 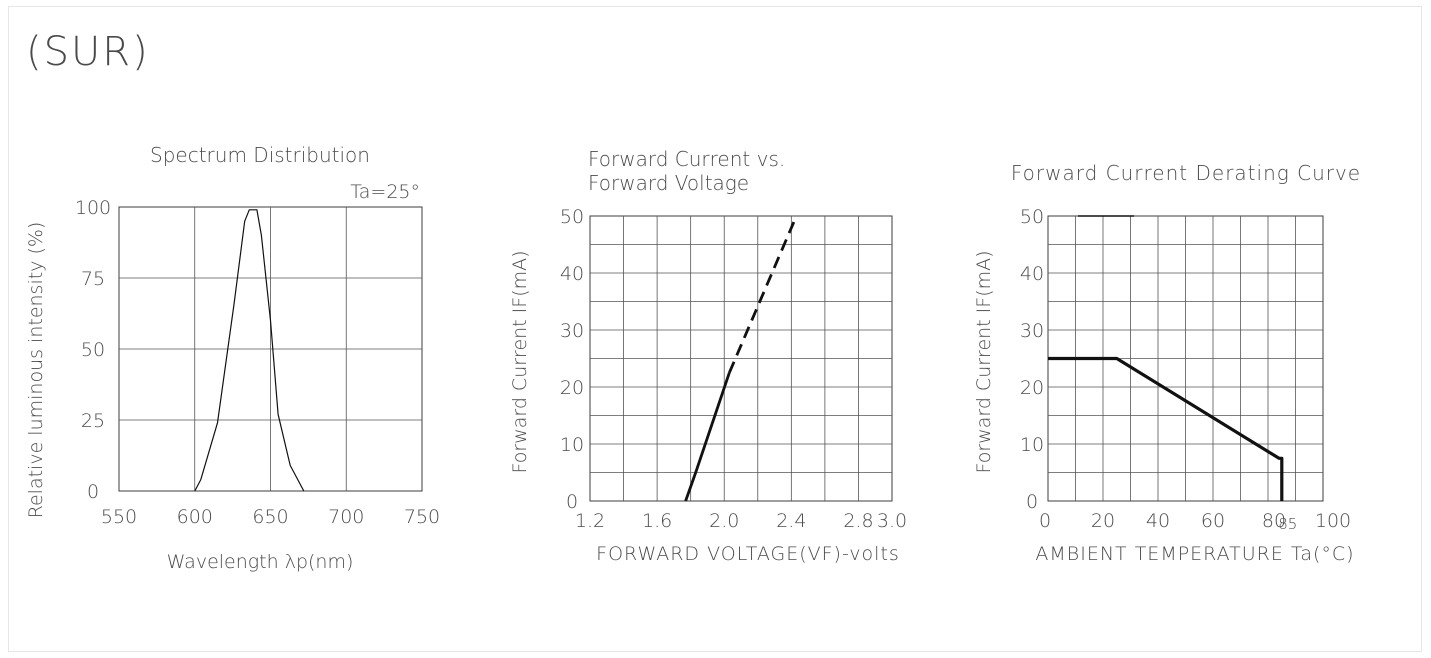 What do you see at coordinates (93, 350) in the screenshot?
I see `spectrum-y-tick-label: 50` at bounding box center [93, 350].